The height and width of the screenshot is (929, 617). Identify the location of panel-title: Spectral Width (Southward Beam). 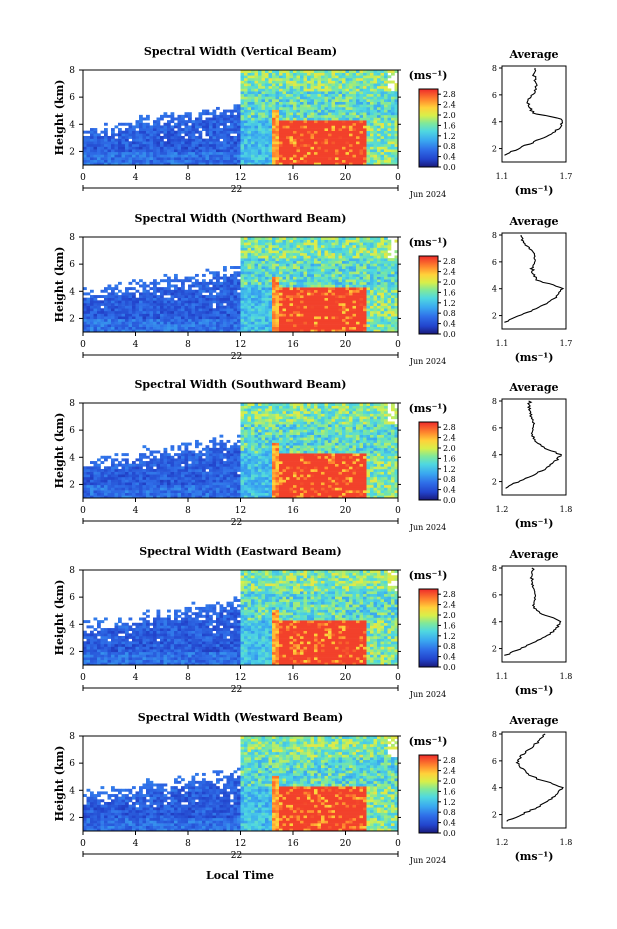
(240, 384).